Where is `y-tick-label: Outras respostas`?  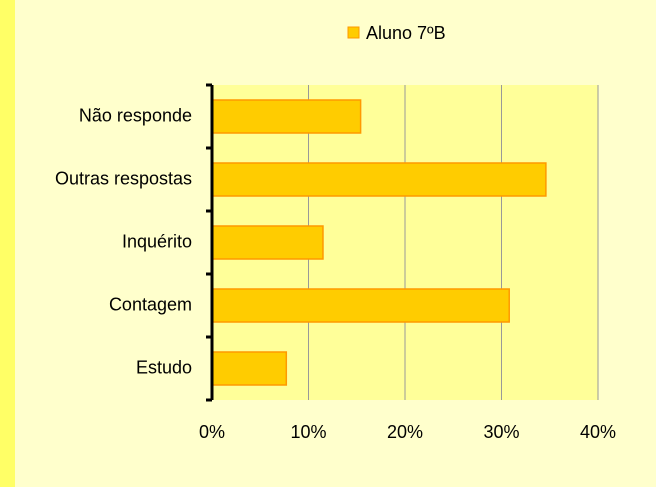 y-tick-label: Outras respostas is located at coordinates (123, 178).